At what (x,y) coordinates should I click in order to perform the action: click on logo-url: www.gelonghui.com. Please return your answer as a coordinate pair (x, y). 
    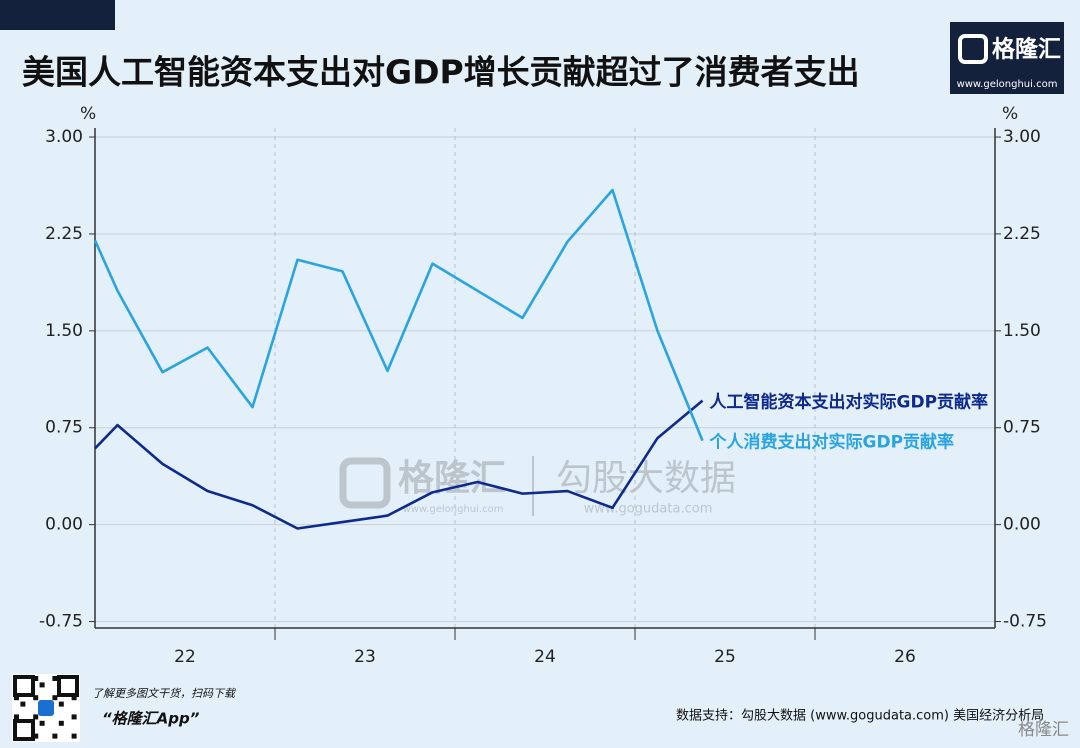
    Looking at the image, I should click on (1007, 84).